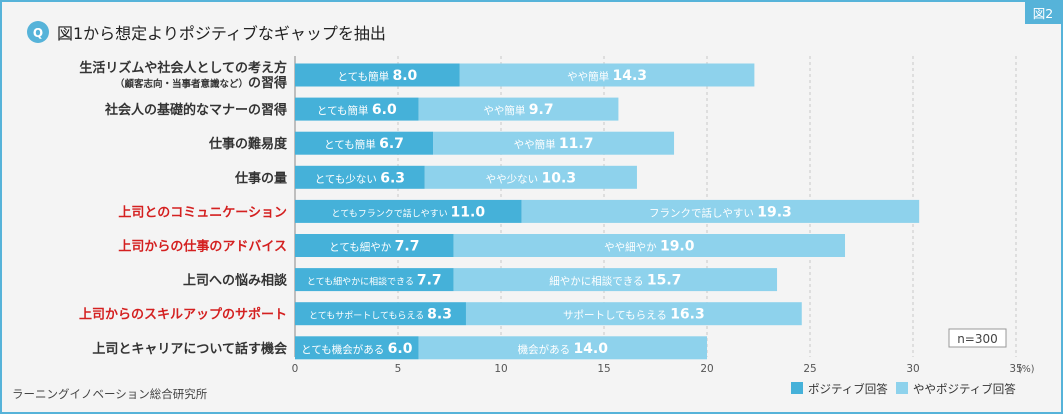 The image size is (1063, 414). What do you see at coordinates (110, 394) in the screenshot?
I see `source-credit: ラーニングイノベーション総合研究所` at bounding box center [110, 394].